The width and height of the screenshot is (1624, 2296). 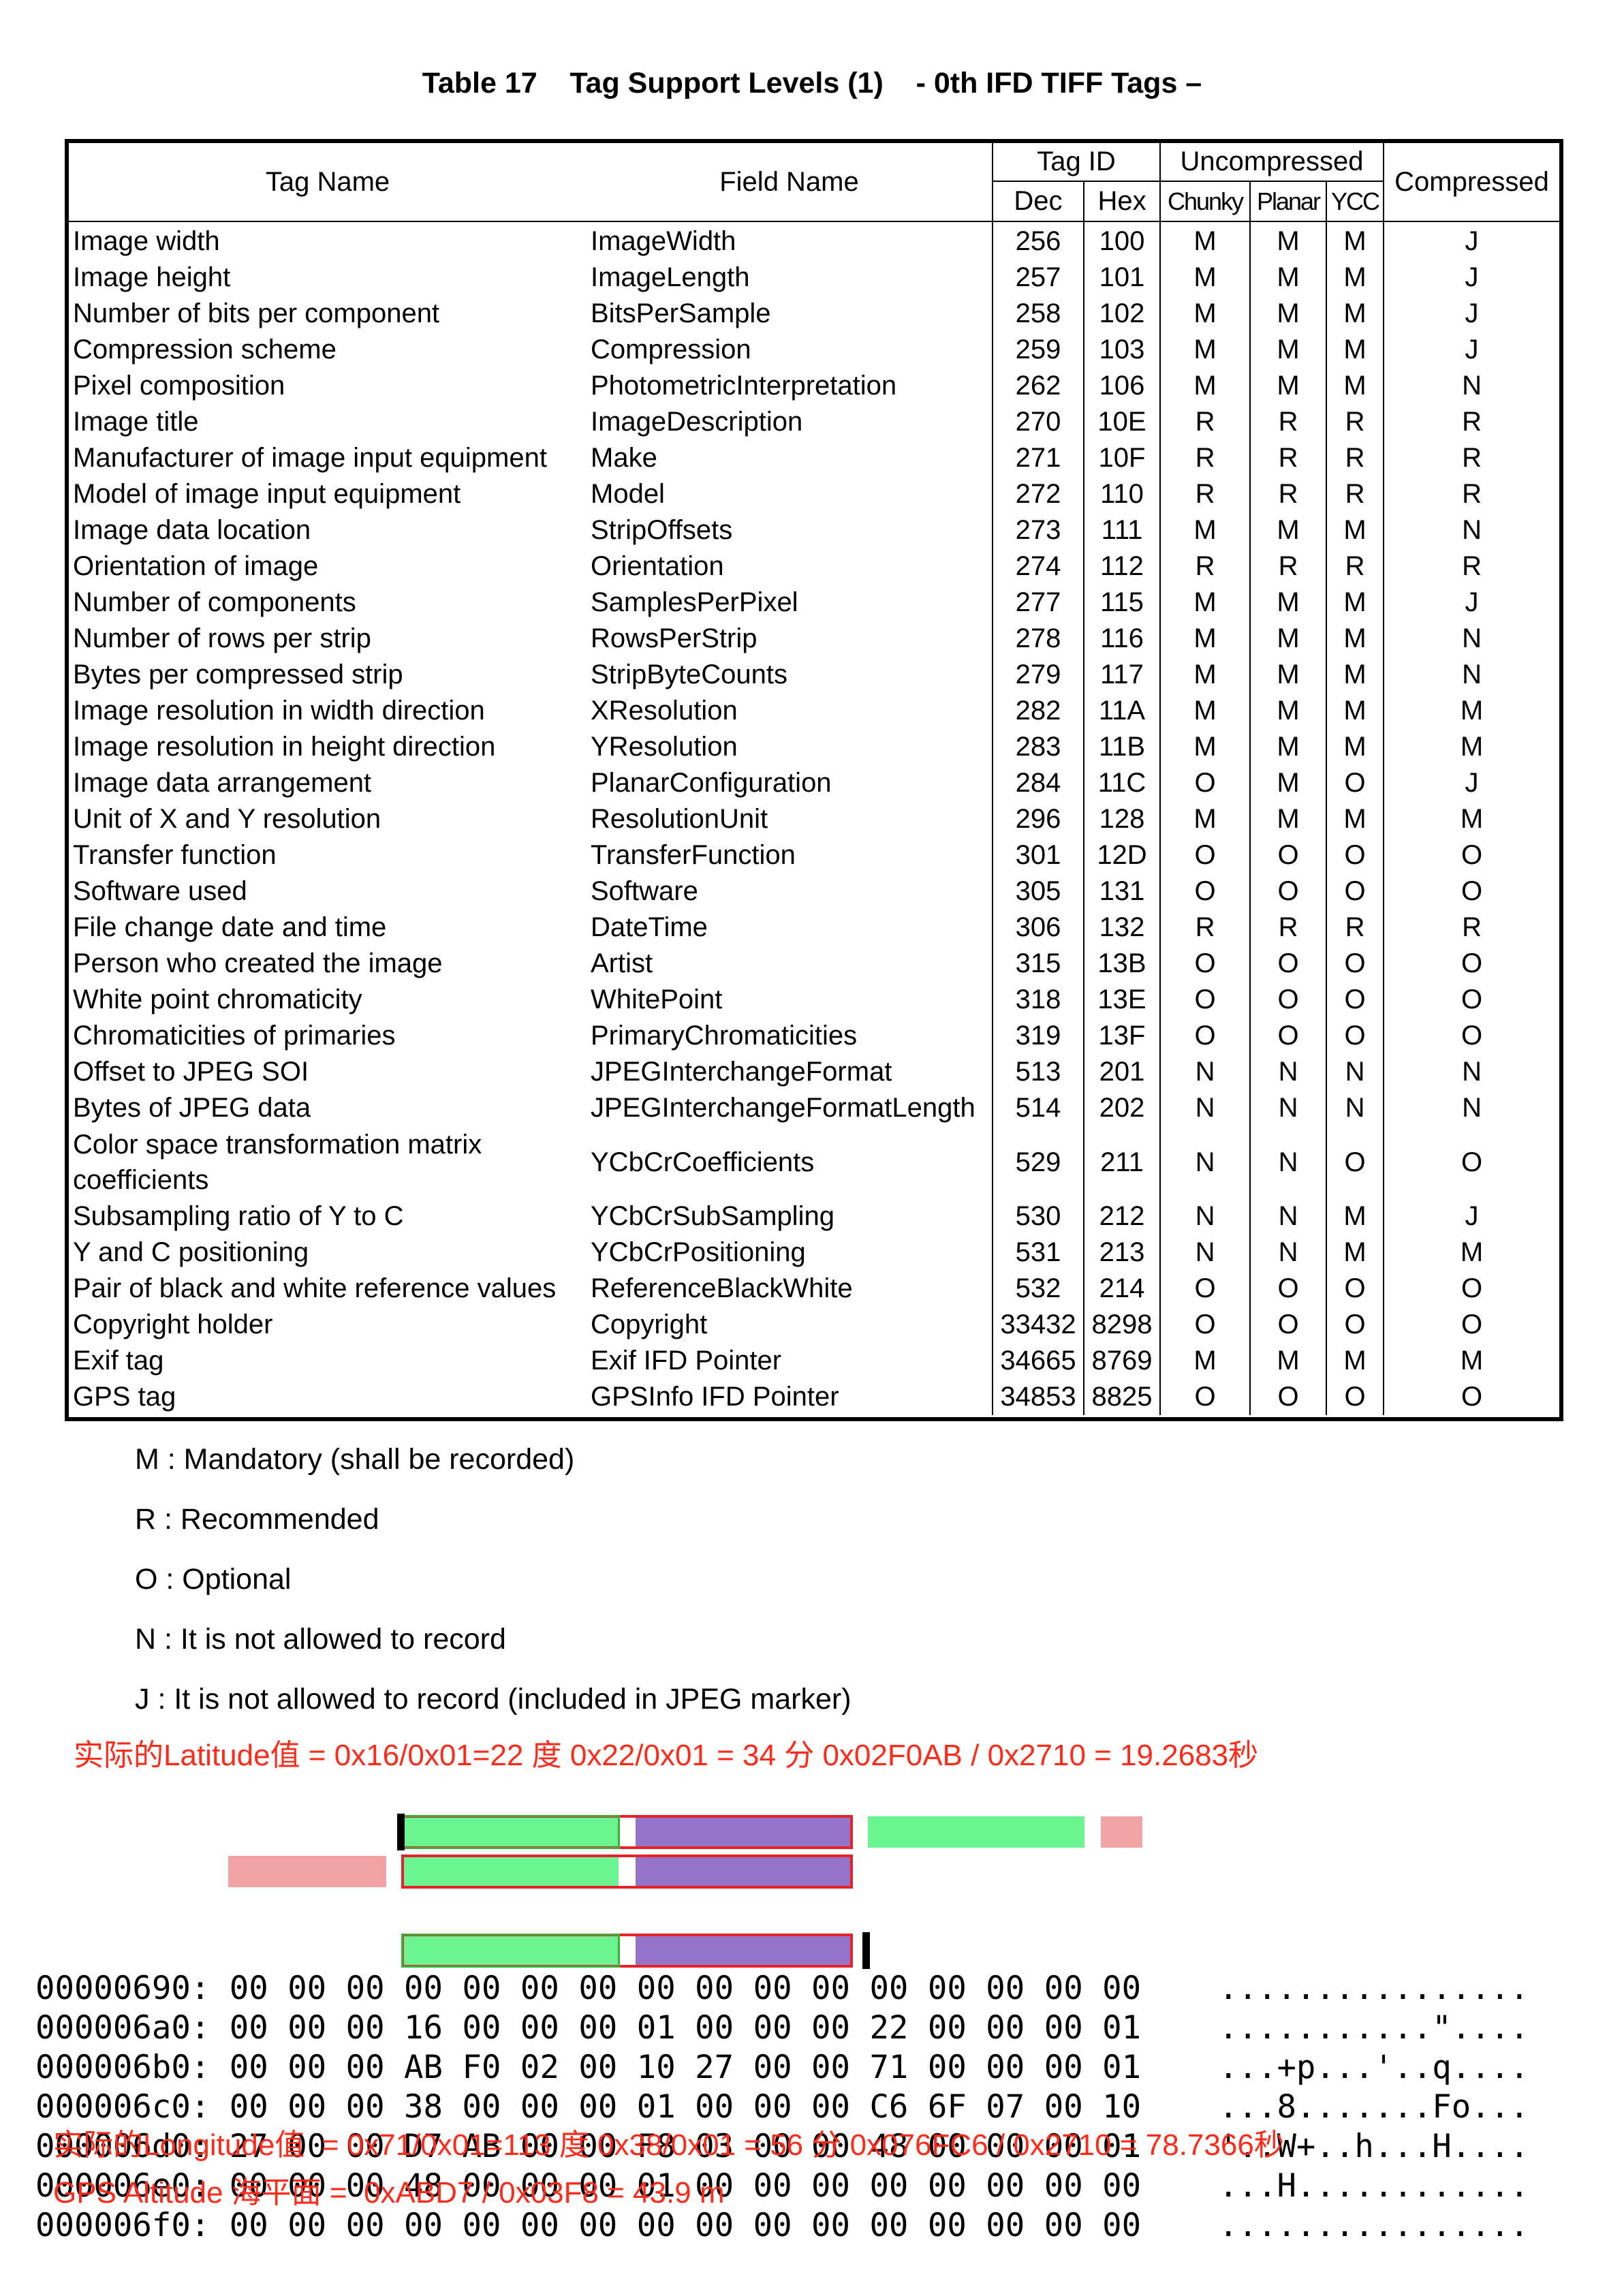 What do you see at coordinates (1122, 1108) in the screenshot?
I see `cell-hex: 202` at bounding box center [1122, 1108].